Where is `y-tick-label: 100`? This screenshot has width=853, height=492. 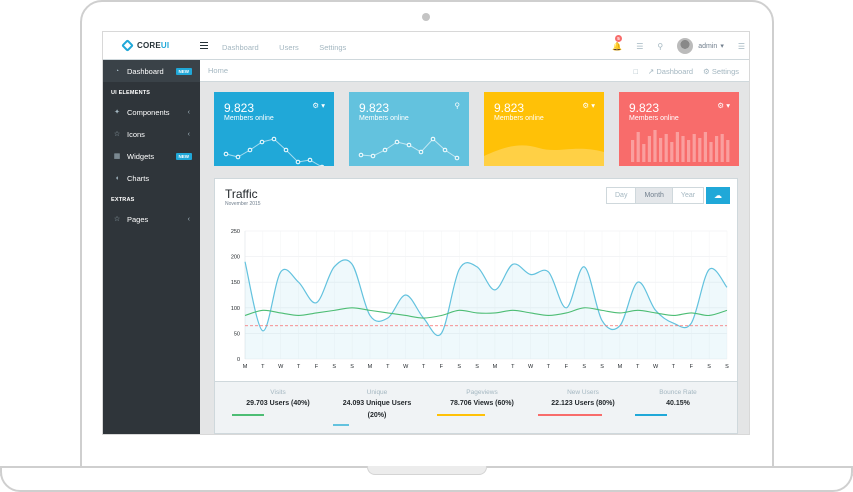 y-tick-label: 100 is located at coordinates (235, 309).